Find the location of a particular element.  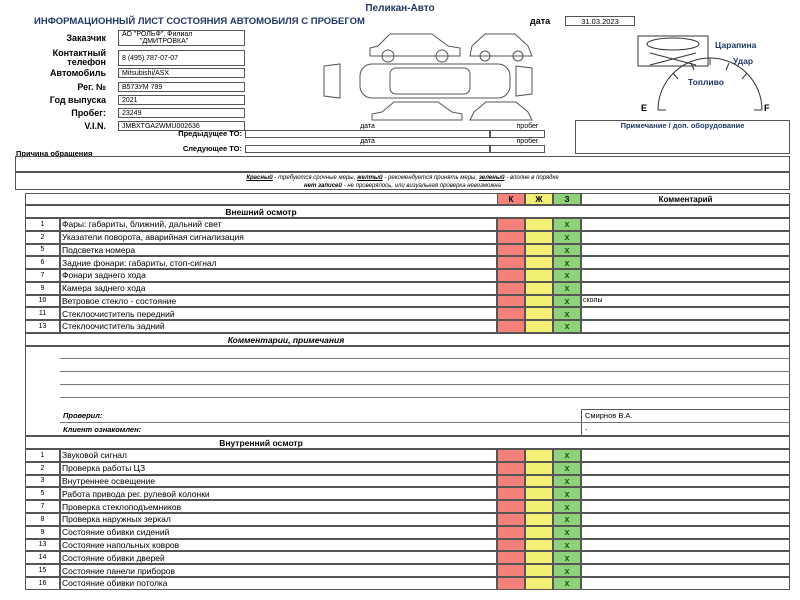

column-header-text: К is located at coordinates (511, 199).